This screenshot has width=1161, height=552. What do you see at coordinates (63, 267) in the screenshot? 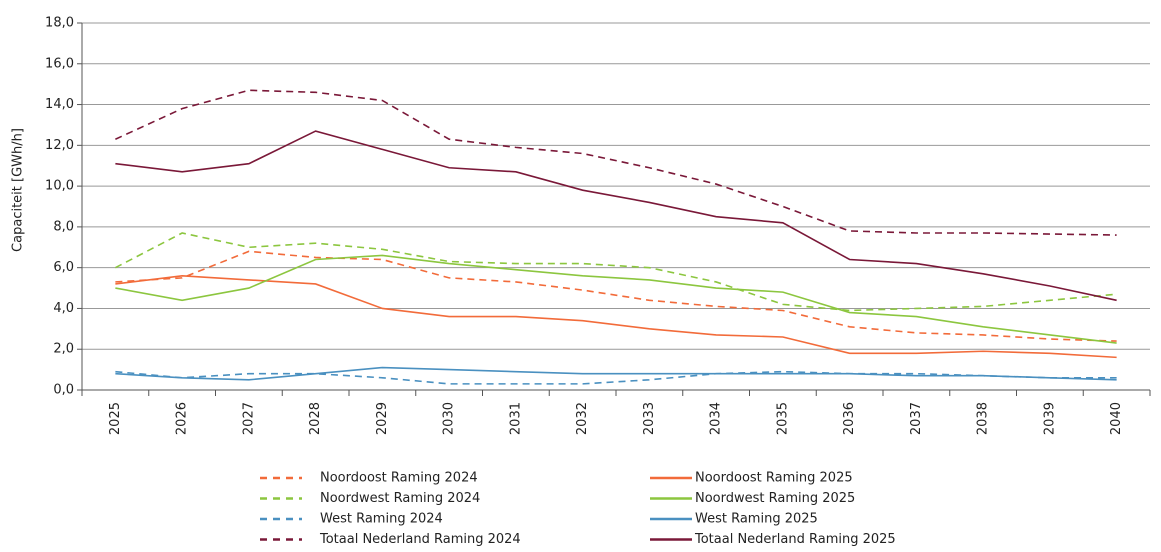
I see `y-tick-label: 6,0` at bounding box center [63, 267].